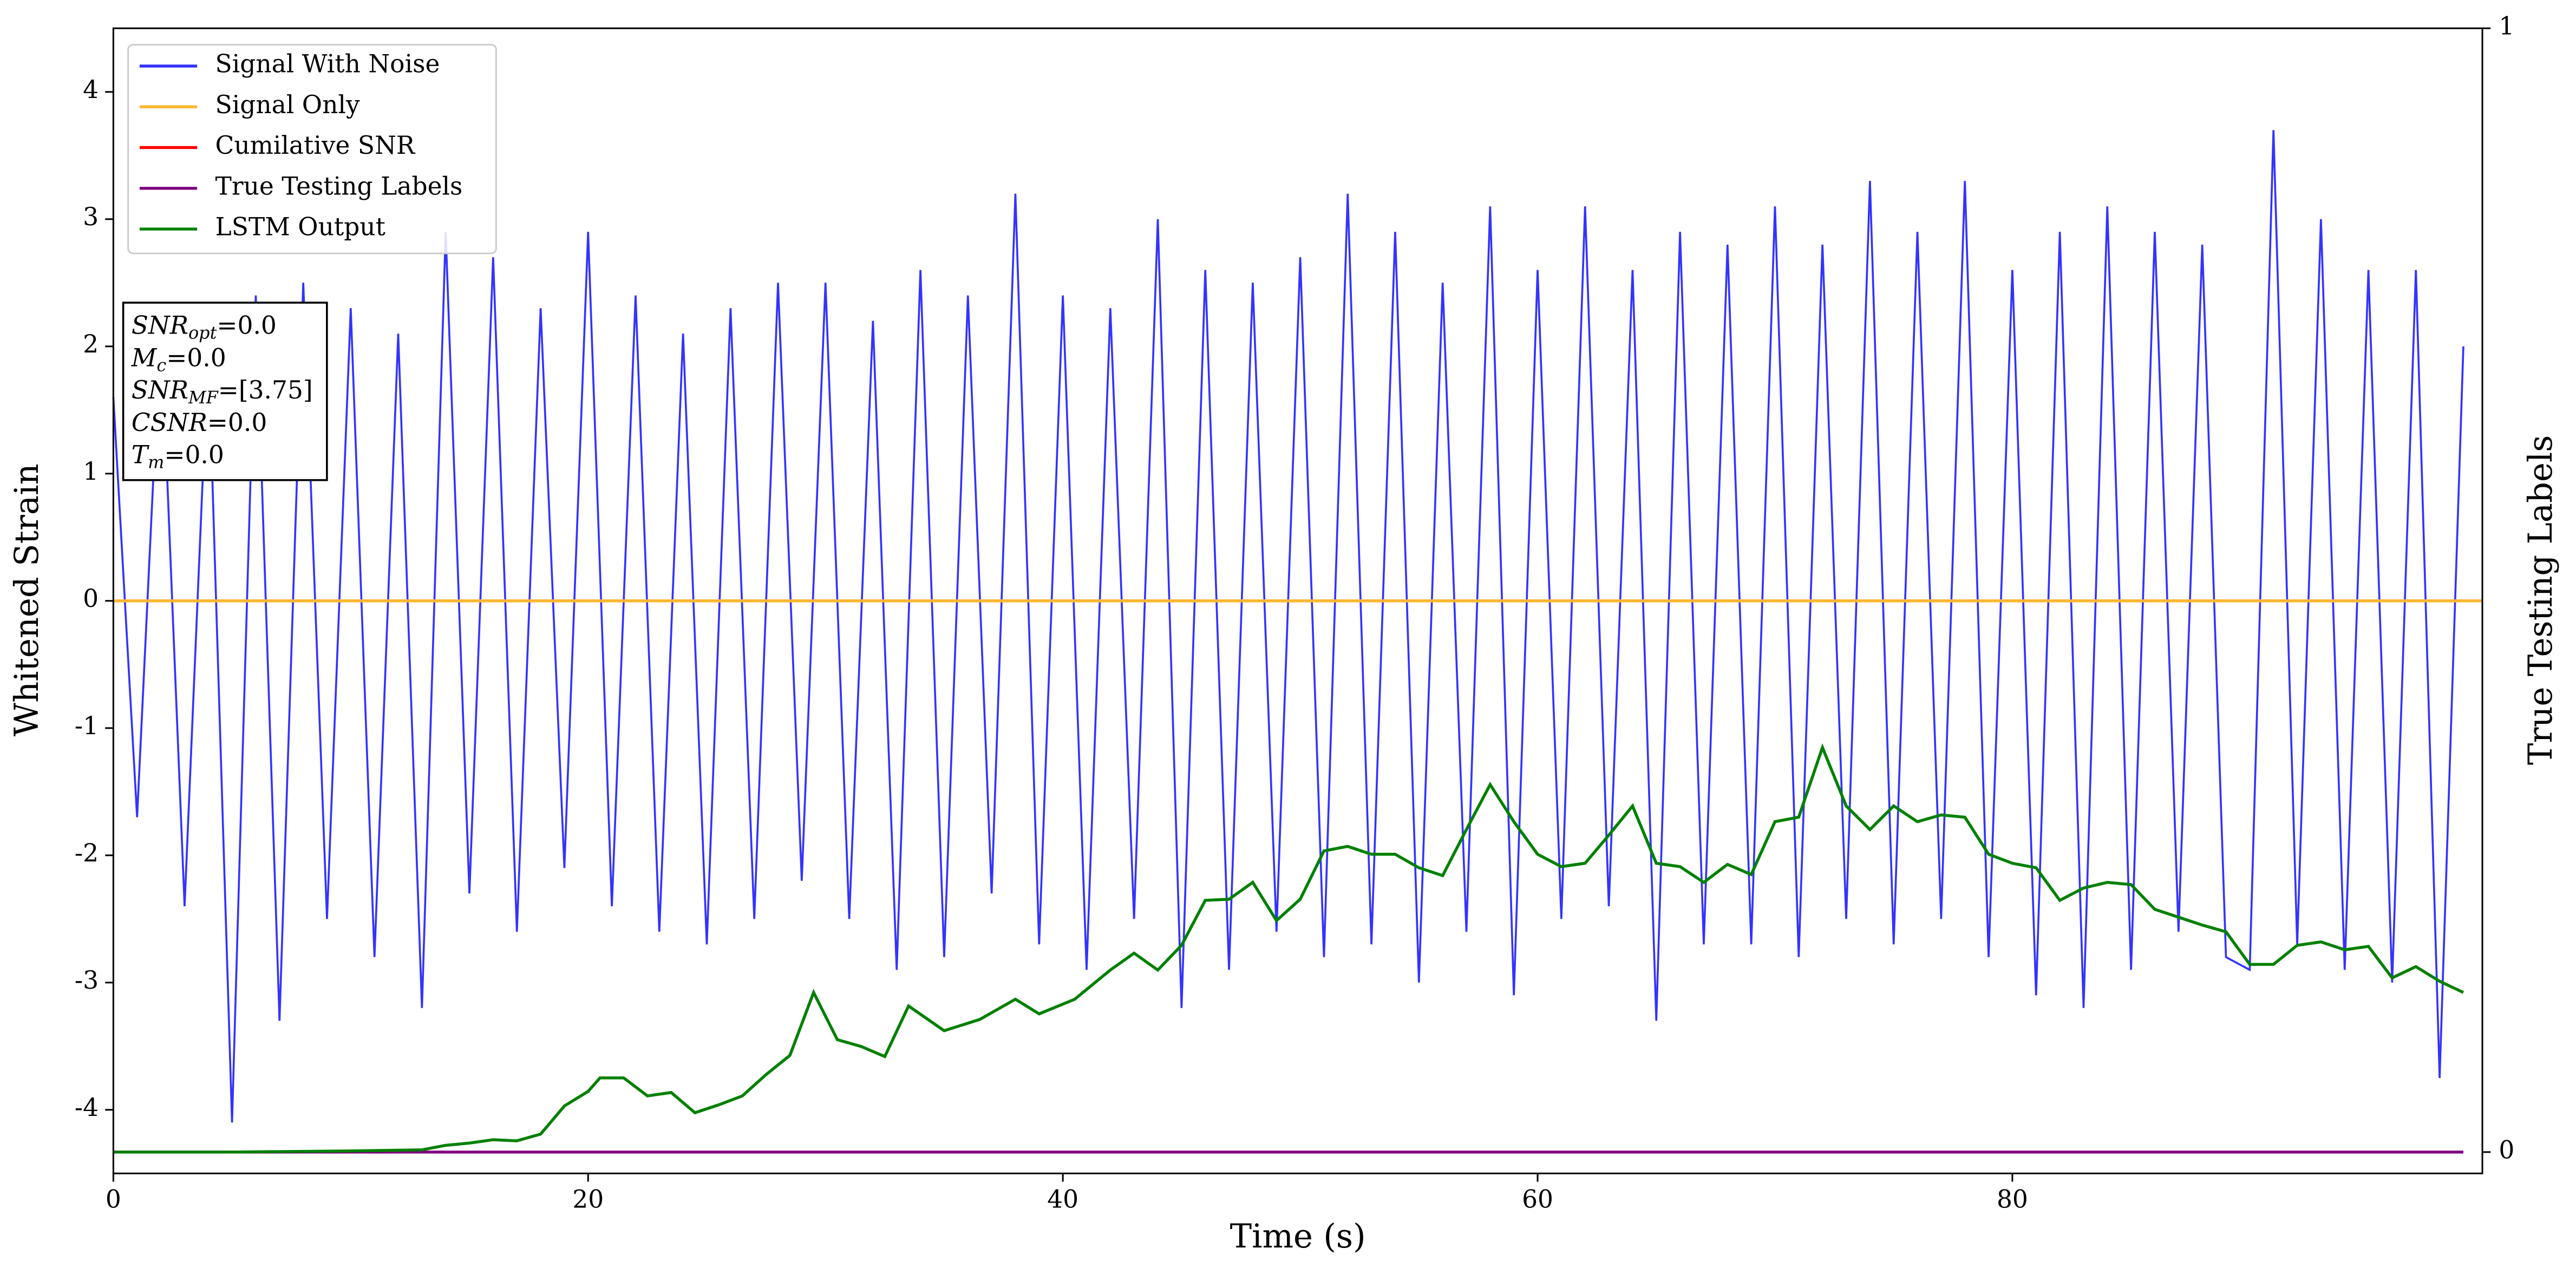 Image resolution: width=2576 pixels, height=1274 pixels. I want to click on legend-label: Signal Only, so click(287, 104).